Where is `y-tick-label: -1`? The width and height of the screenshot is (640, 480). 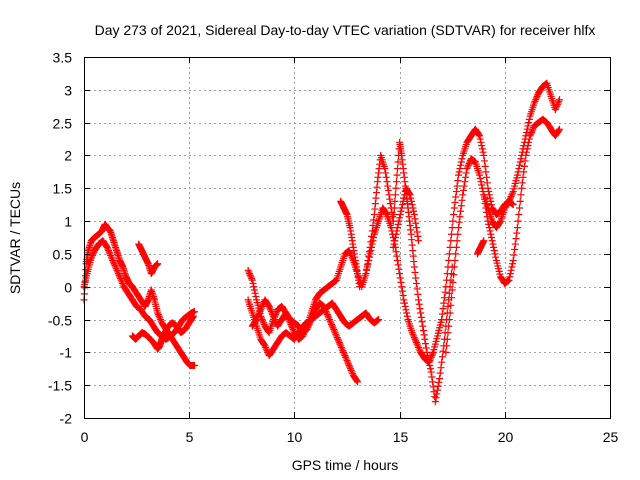 y-tick-label: -1 is located at coordinates (66, 353).